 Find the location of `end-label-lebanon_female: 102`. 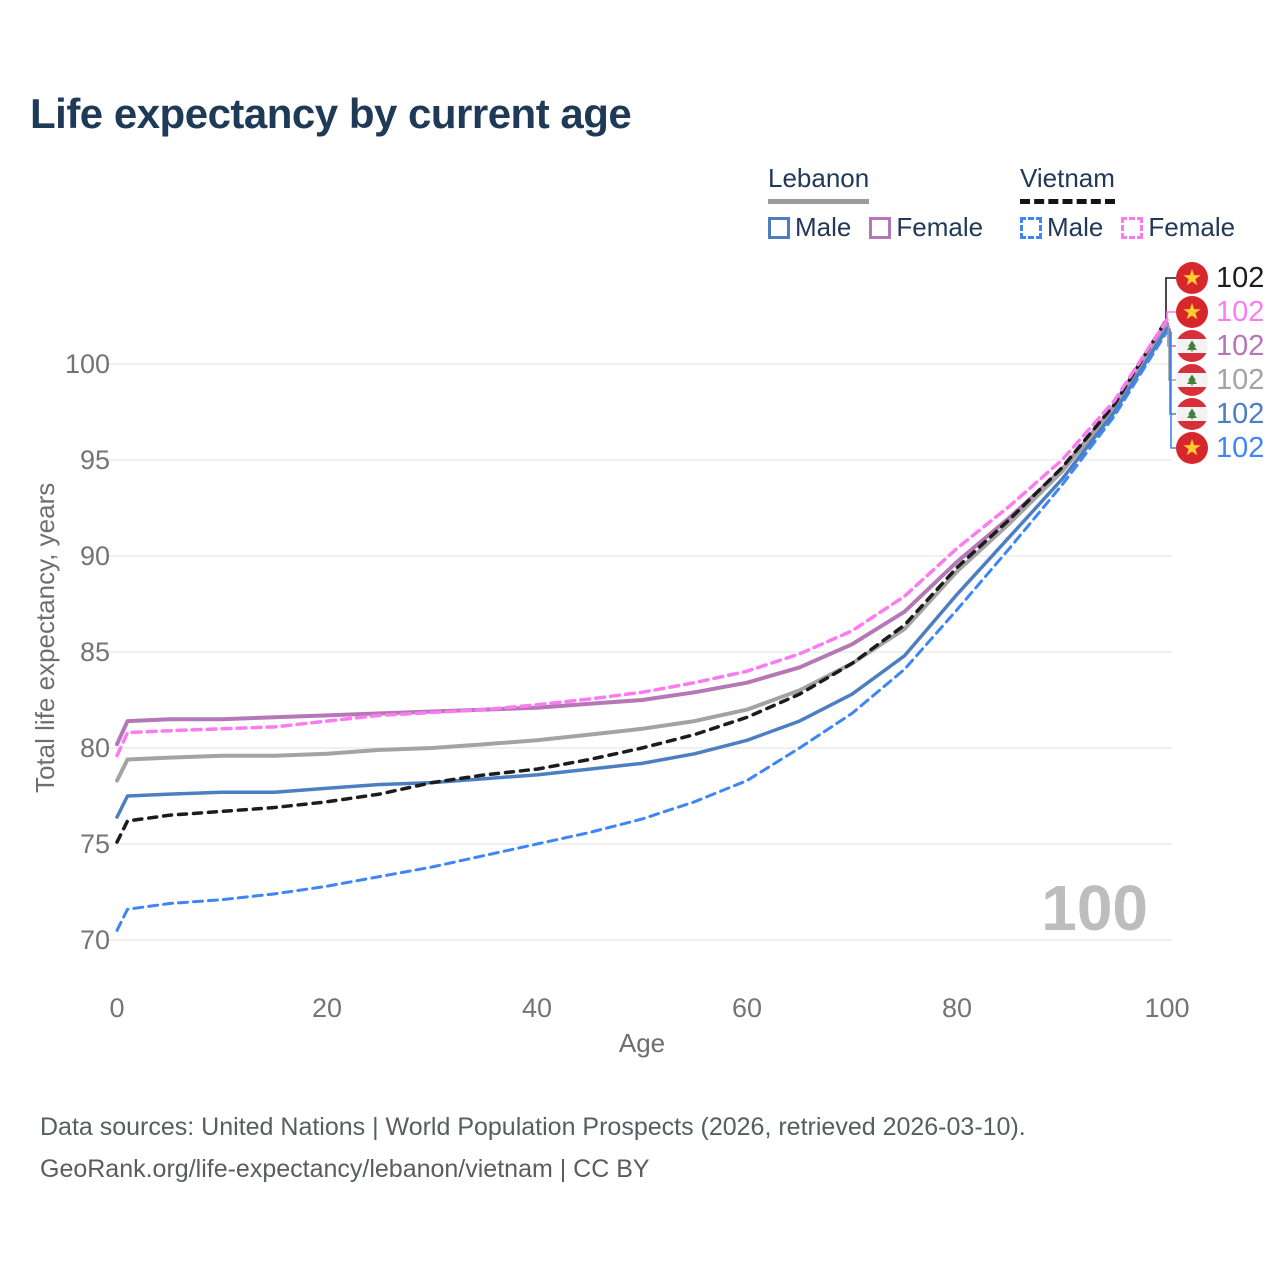

end-label-lebanon_female: 102 is located at coordinates (1220, 346).